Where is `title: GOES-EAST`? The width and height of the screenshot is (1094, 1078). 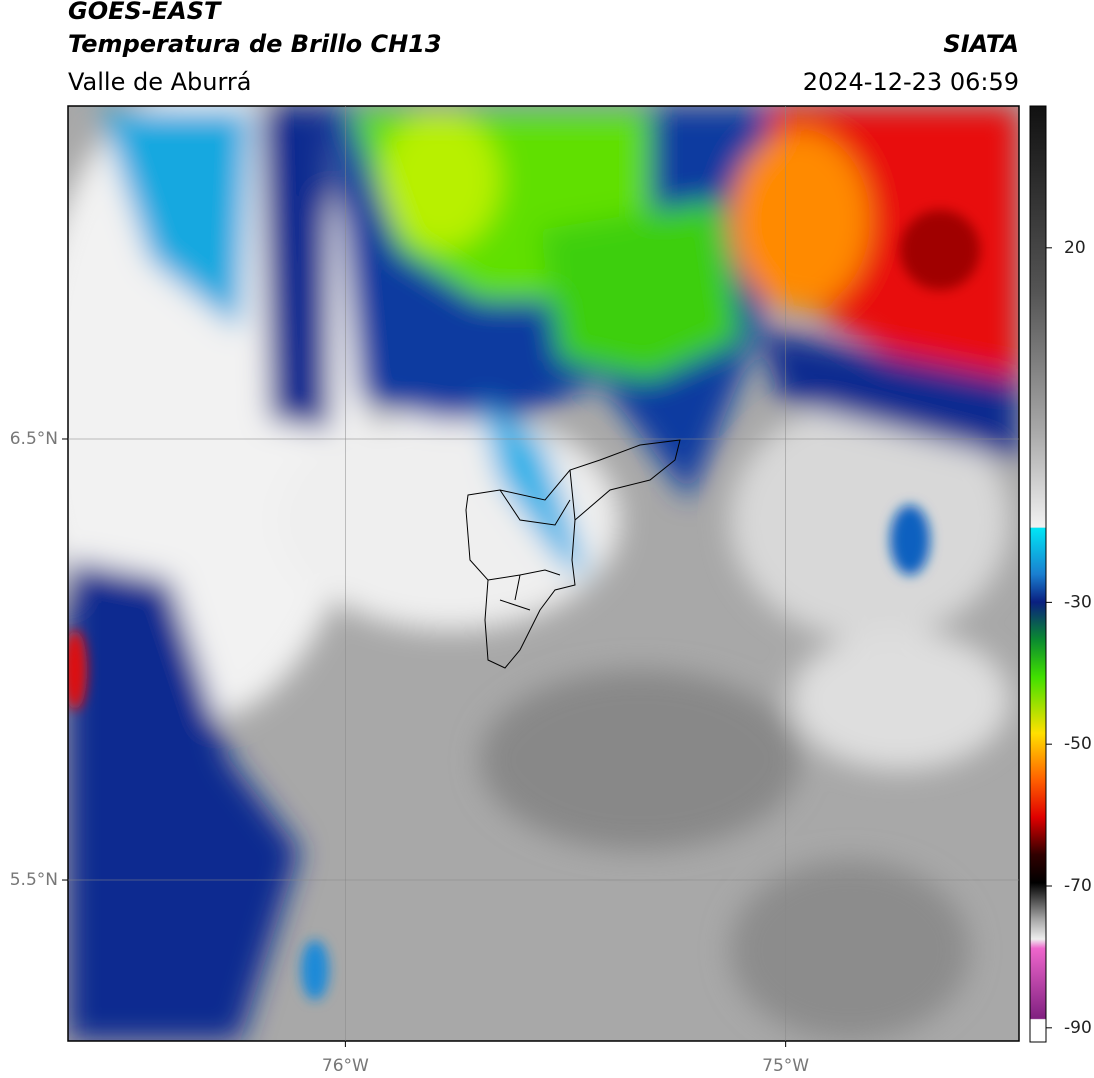
title: GOES-EAST is located at coordinates (145, 12).